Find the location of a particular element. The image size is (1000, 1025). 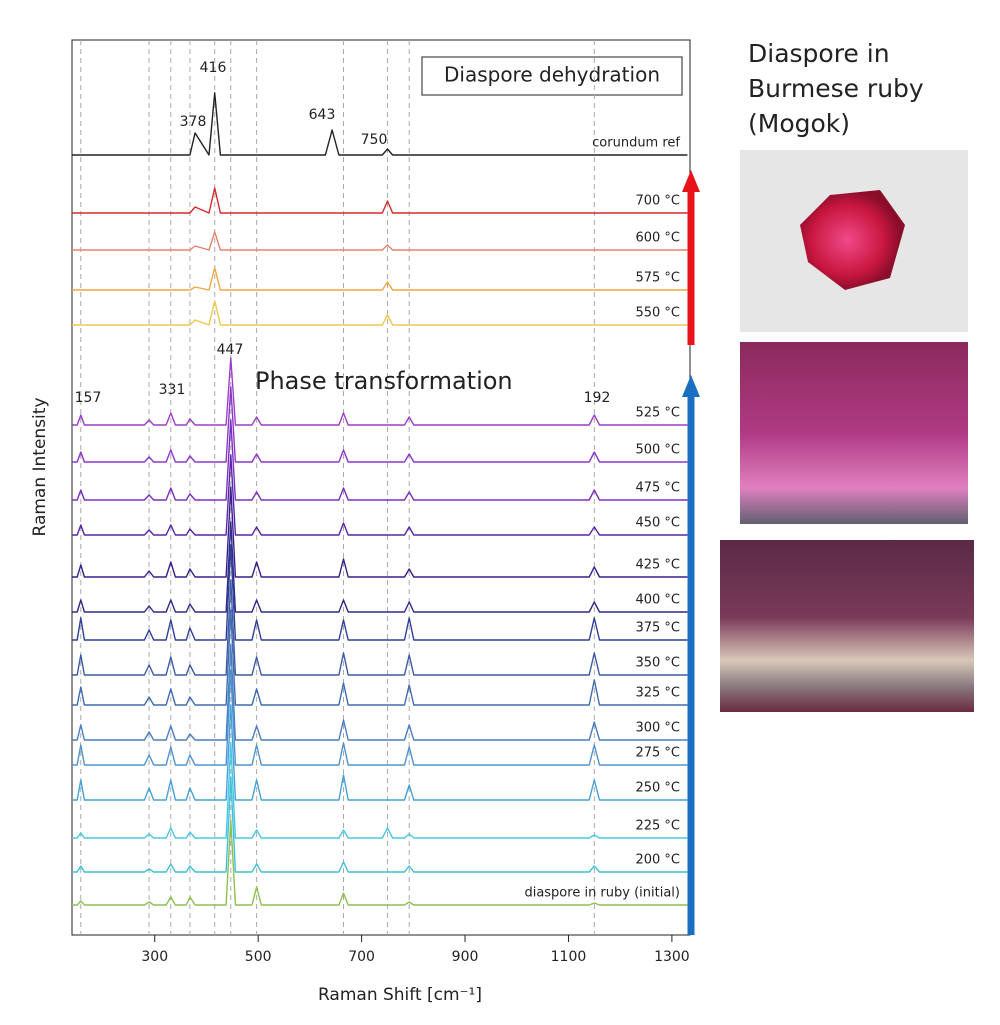

peak-label: 157 is located at coordinates (88, 398).